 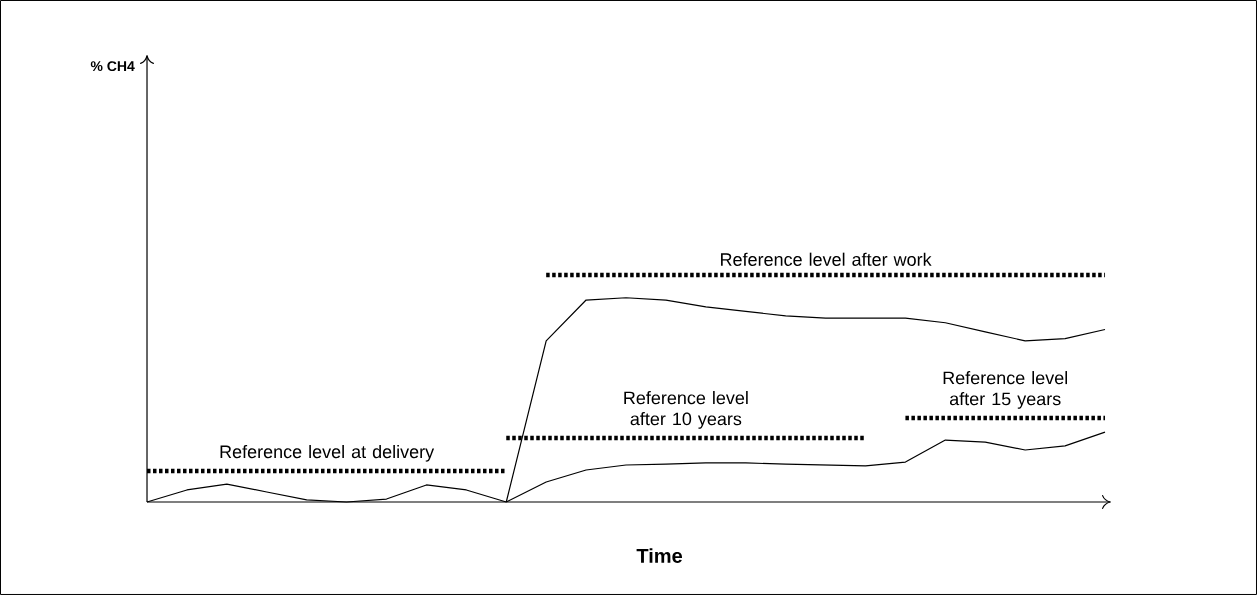 I want to click on series-label: Reference level after 15 years, so click(x=1005, y=390).